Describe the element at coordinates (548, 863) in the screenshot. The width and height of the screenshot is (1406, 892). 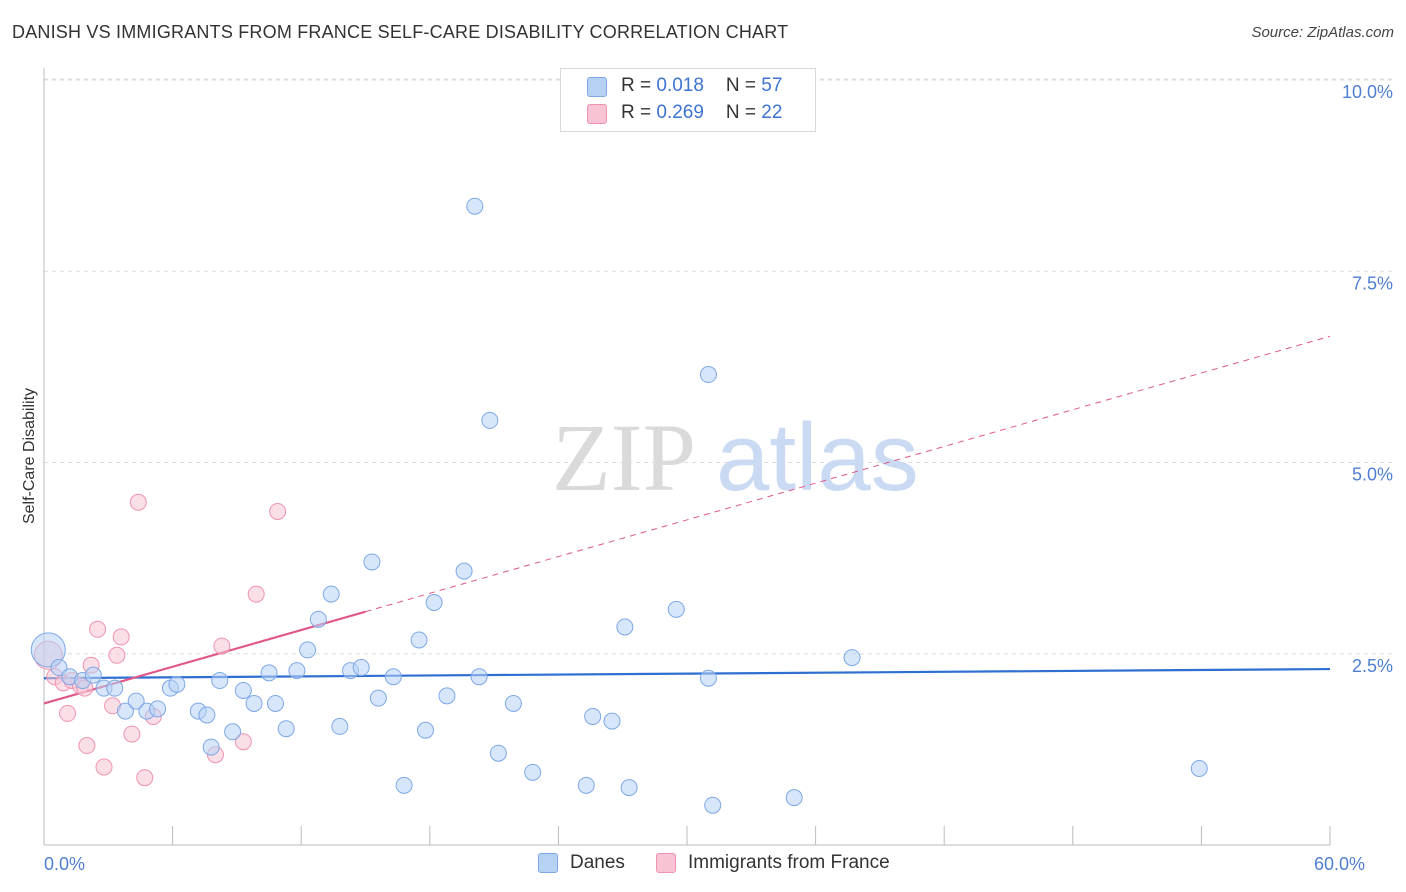
I see `bottom-legend-swatch-danes` at that location.